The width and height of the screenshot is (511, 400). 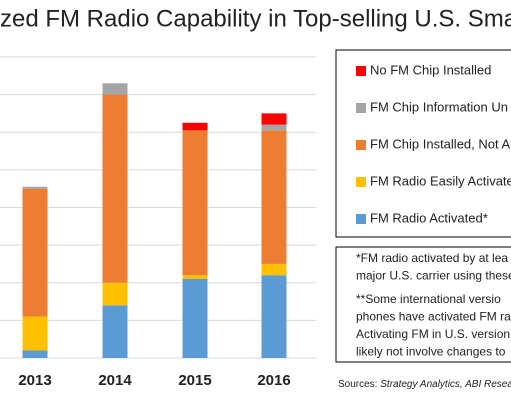 I want to click on note-line: major U.S. carrier using these, so click(x=433, y=276).